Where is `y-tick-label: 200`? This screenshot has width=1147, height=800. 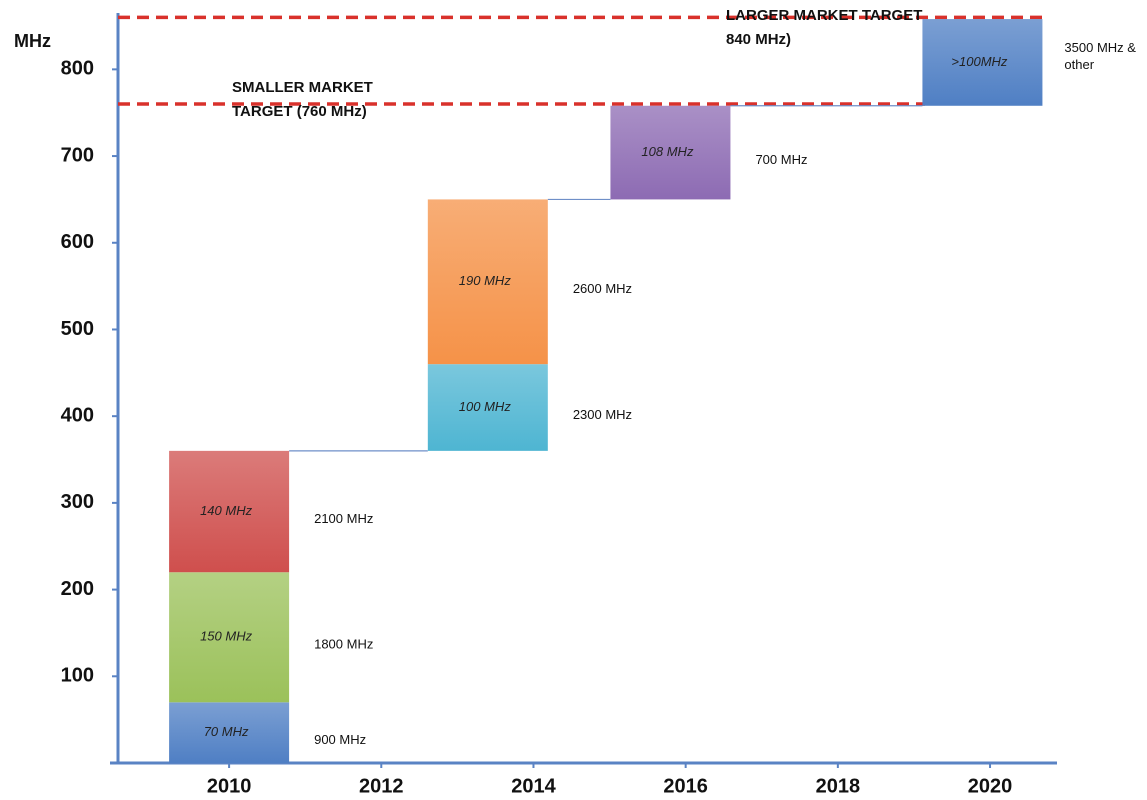
y-tick-label: 200 is located at coordinates (77, 589).